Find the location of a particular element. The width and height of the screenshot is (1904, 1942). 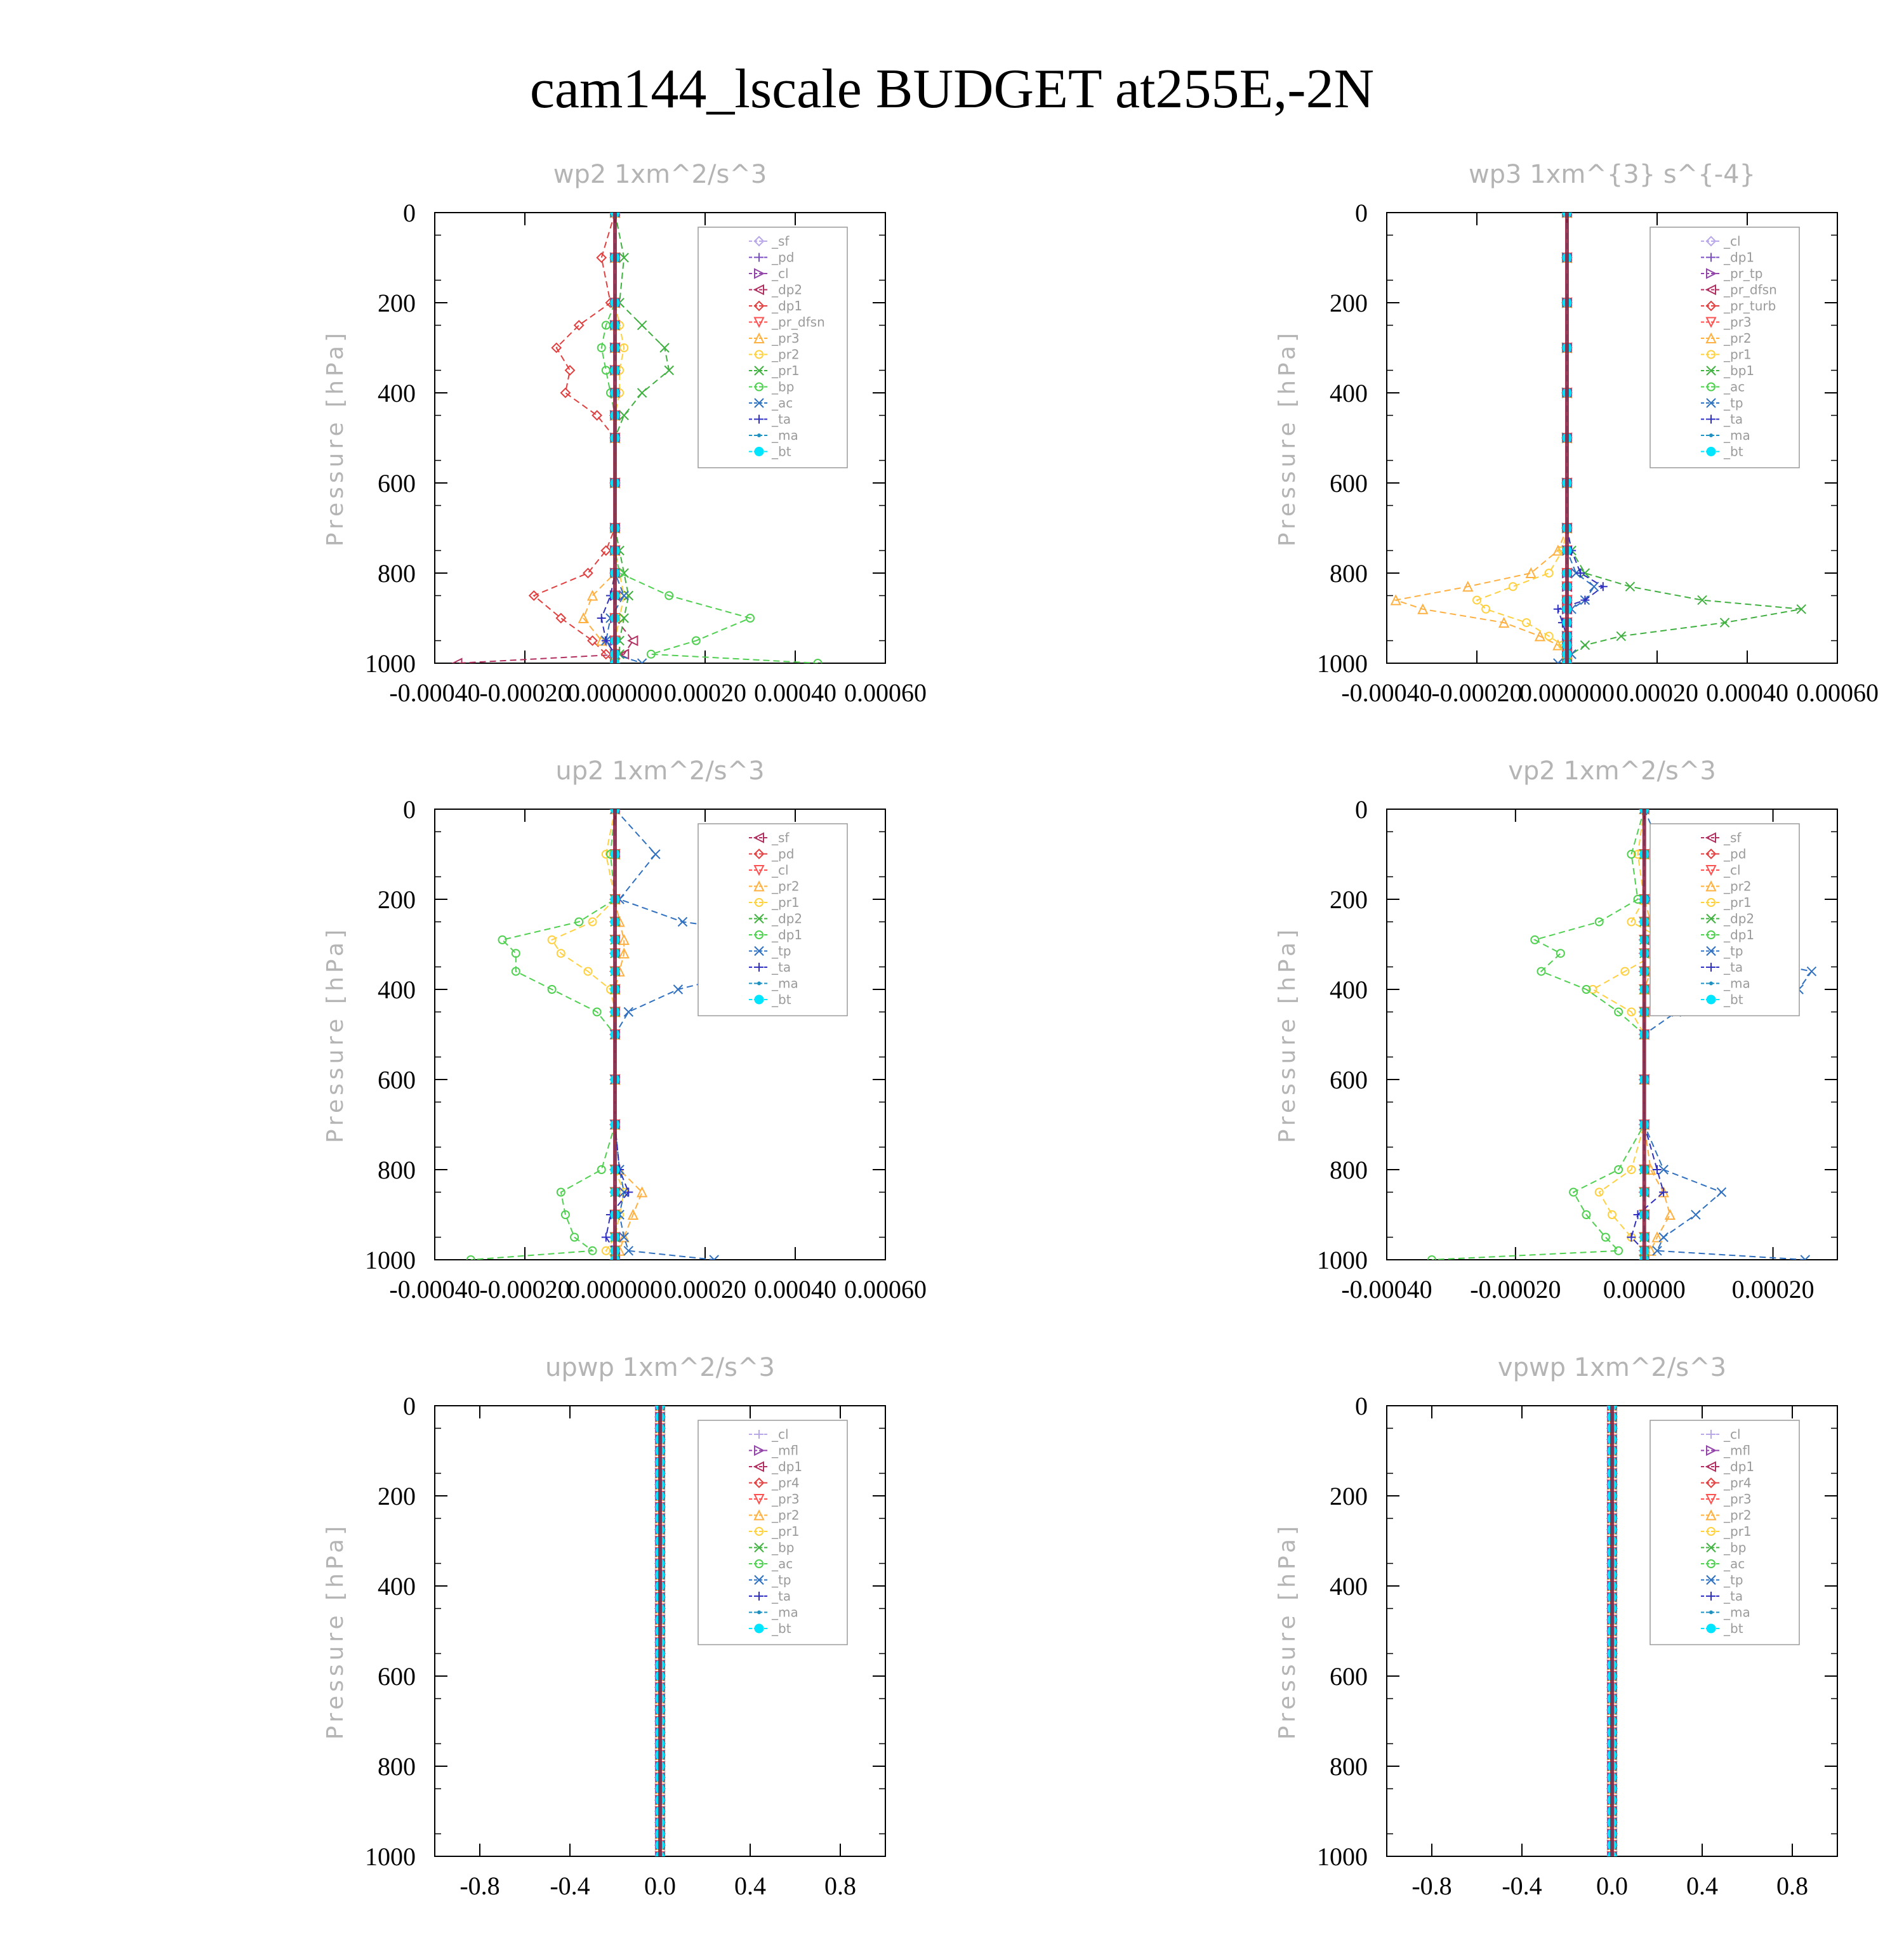

legend-item: _pr_dfsn is located at coordinates (787, 322).